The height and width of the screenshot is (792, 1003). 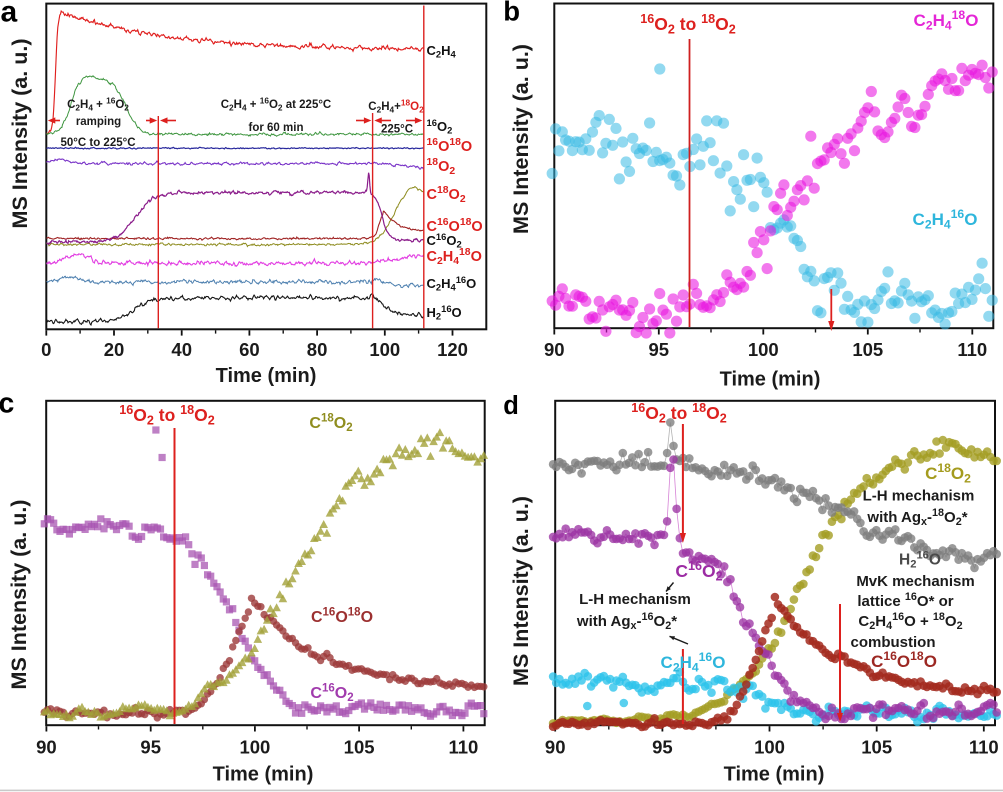 What do you see at coordinates (397, 130) in the screenshot?
I see `svg-text: 225°C` at bounding box center [397, 130].